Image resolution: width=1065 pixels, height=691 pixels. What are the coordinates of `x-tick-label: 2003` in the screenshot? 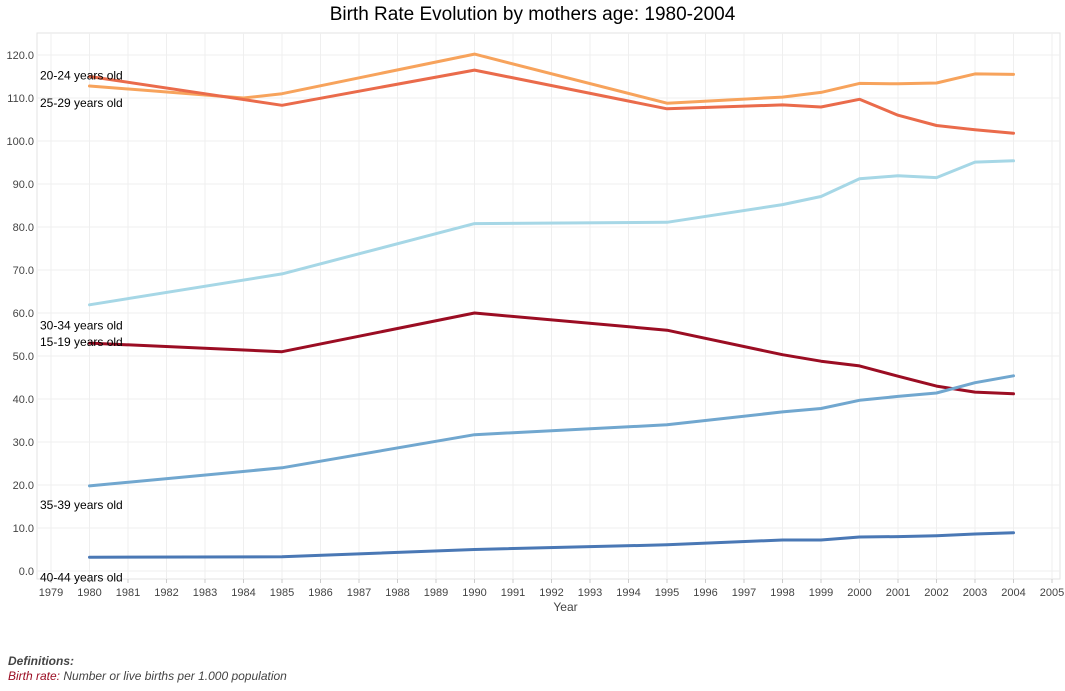 It's located at (975, 593).